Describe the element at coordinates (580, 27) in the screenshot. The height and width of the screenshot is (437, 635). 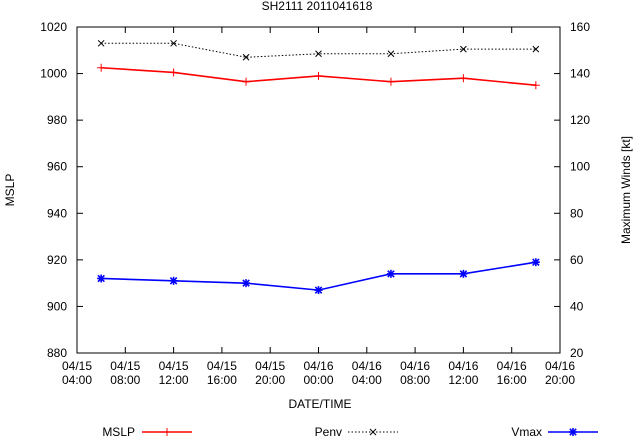
I see `y2-tick-label: 160` at that location.